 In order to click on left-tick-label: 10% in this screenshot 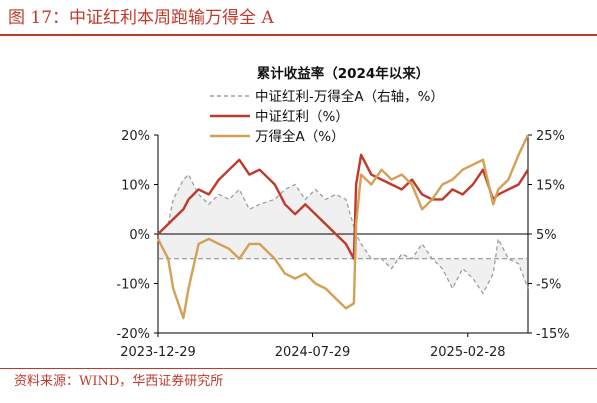, I will do `click(135, 186)`.